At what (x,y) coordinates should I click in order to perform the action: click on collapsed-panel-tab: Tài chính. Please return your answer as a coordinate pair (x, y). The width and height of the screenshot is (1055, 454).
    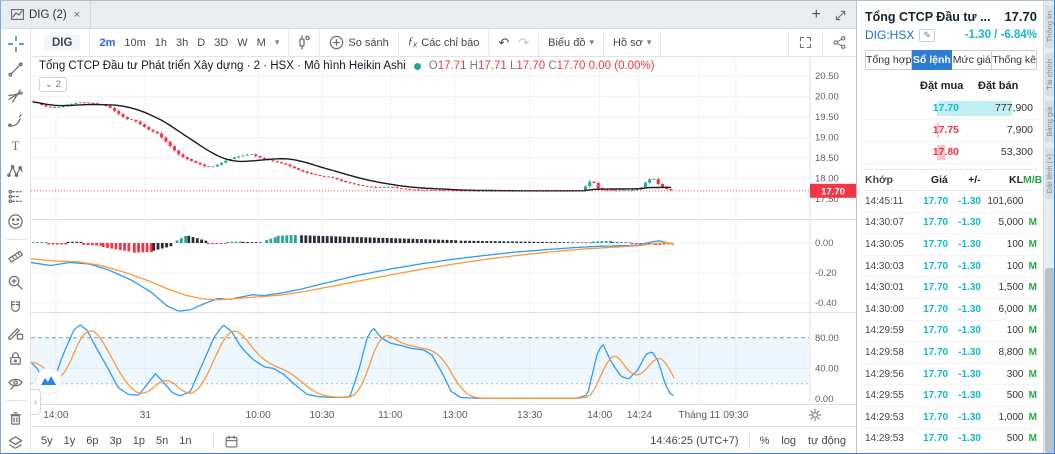
    Looking at the image, I should click on (1049, 75).